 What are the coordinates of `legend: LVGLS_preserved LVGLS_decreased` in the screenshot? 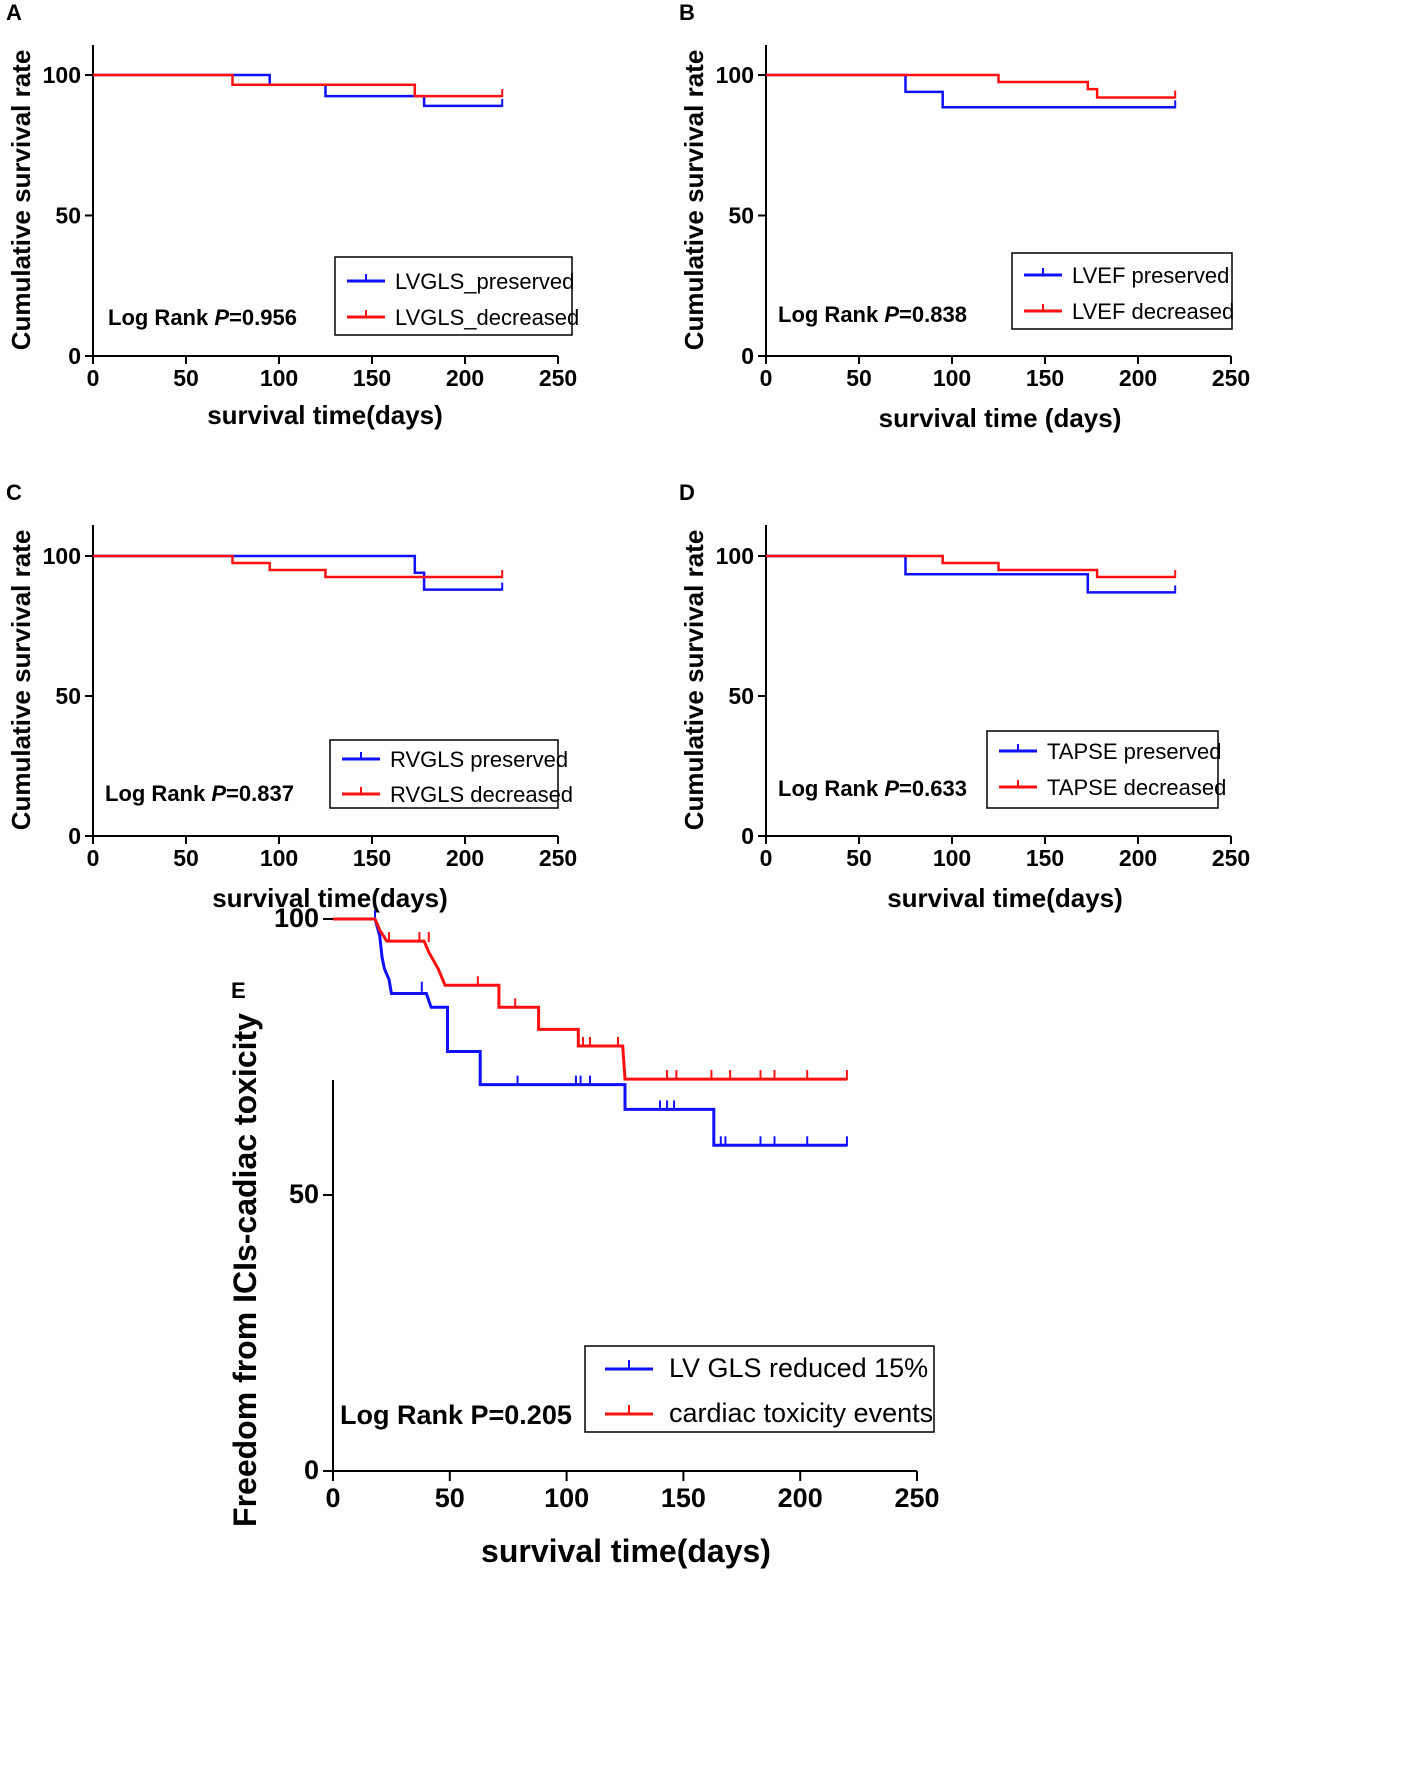 It's located at (456, 296).